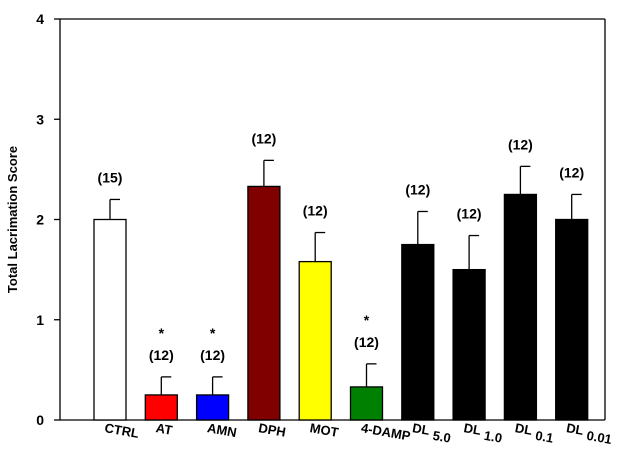 This screenshot has width=623, height=460. Describe the element at coordinates (442, 437) in the screenshot. I see `x-tick-label-sub: 5.0` at that location.